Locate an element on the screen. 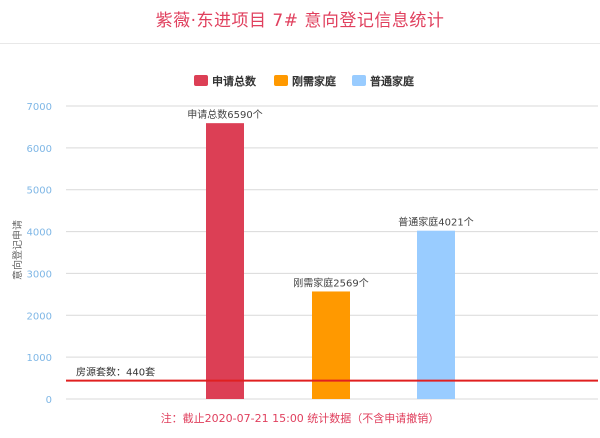  legend: 申请总数 刚需家庭 普通家庭 is located at coordinates (304, 81).